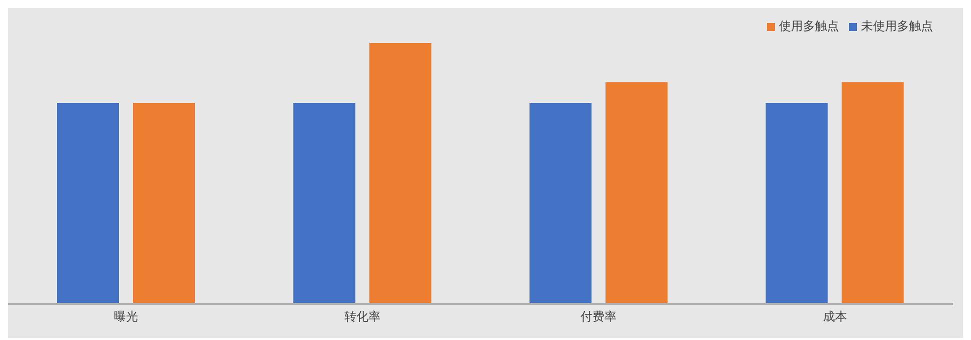 Image resolution: width=971 pixels, height=340 pixels. What do you see at coordinates (897, 26) in the screenshot?
I see `legend-label: 未使用多触点` at bounding box center [897, 26].